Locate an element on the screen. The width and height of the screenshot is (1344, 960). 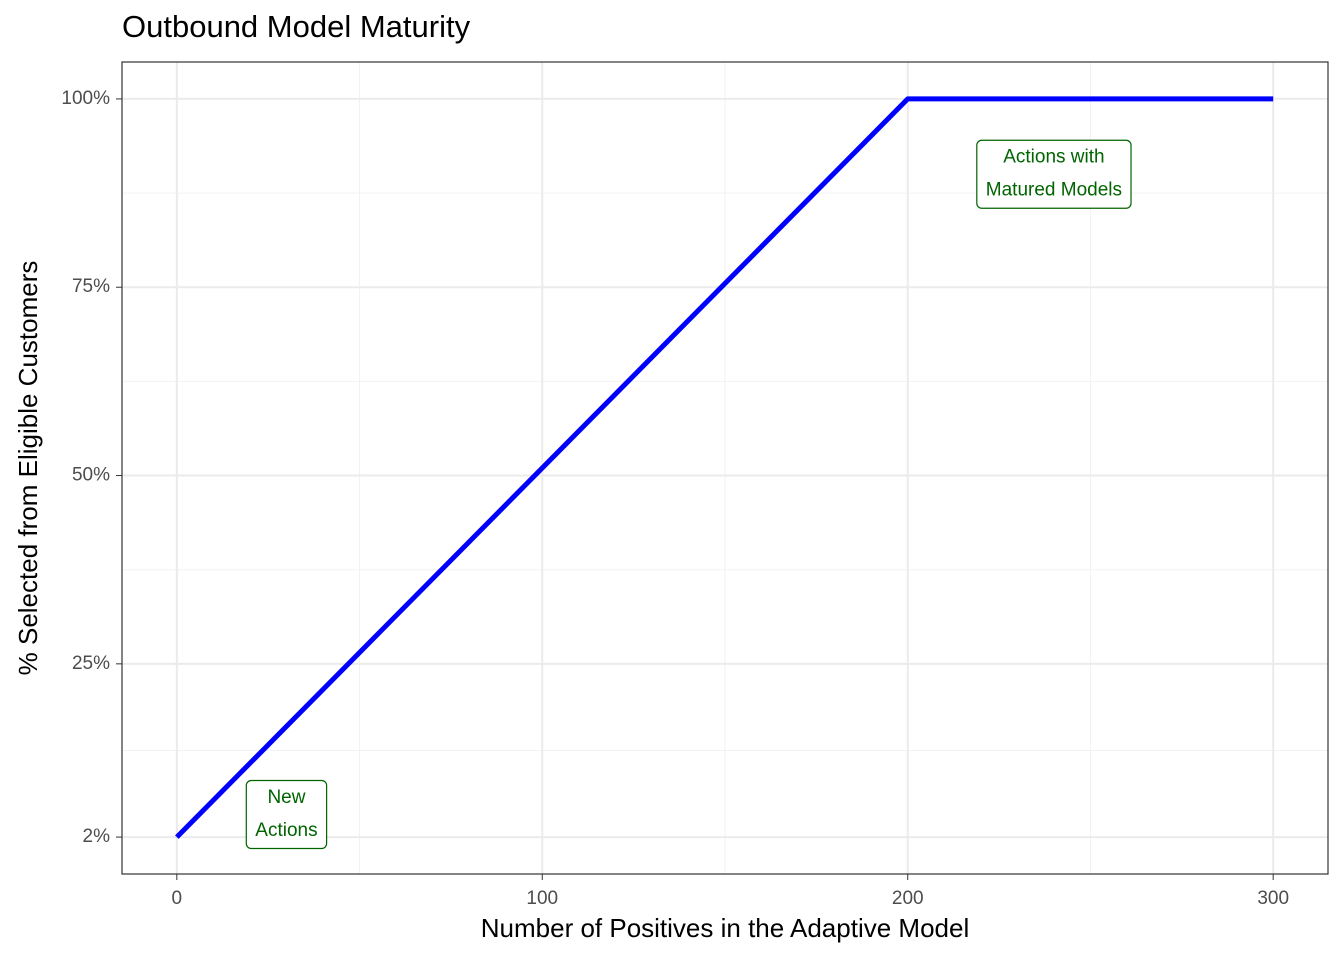
y-tick-label: 25% is located at coordinates (91, 663).